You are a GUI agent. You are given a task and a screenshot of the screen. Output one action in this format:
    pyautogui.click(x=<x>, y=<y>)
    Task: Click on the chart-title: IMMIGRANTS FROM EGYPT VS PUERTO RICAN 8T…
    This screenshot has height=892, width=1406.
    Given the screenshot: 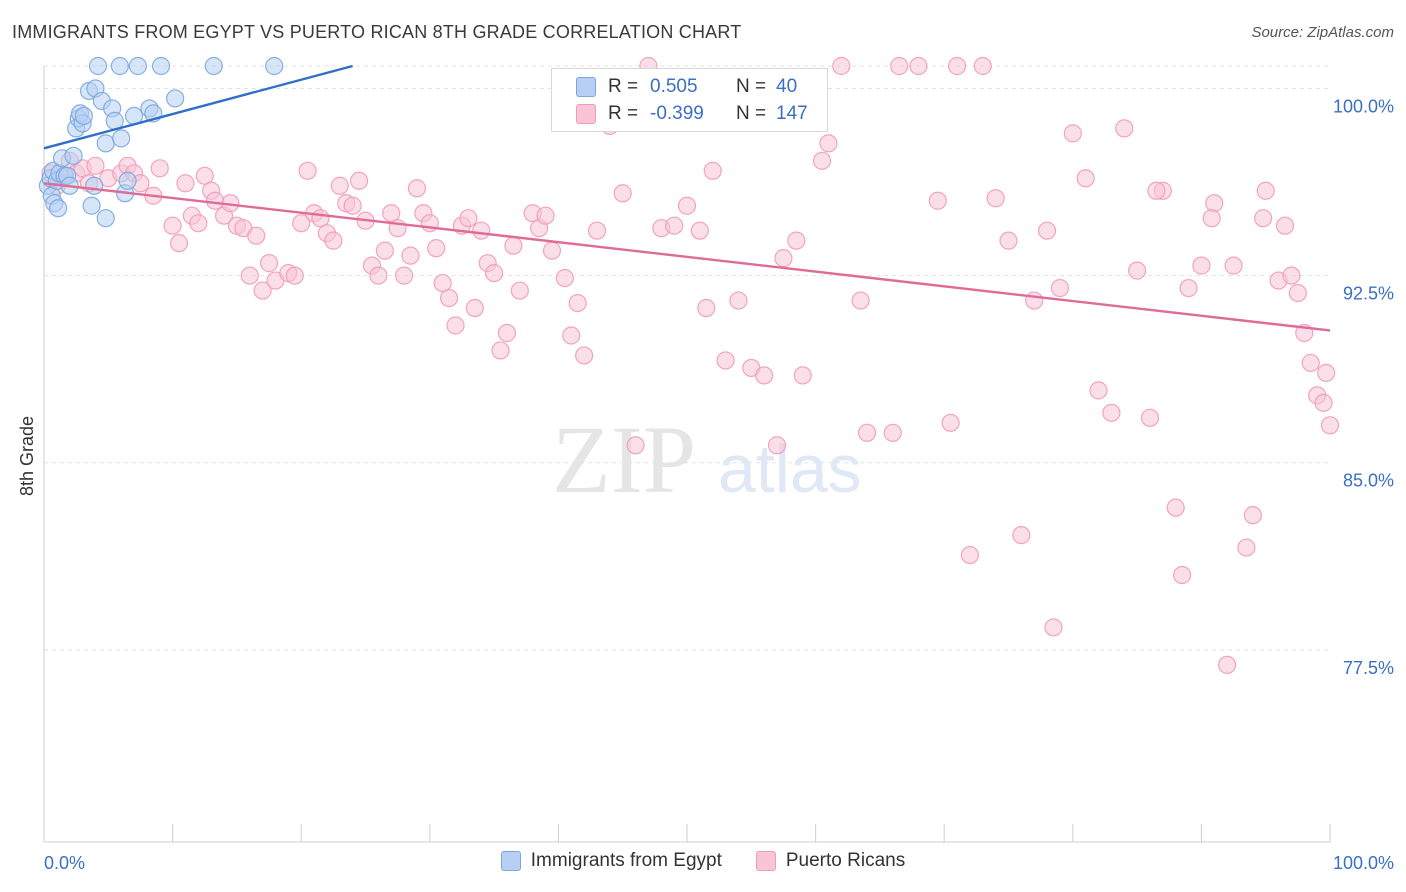 What is the action you would take?
    pyautogui.click(x=377, y=32)
    